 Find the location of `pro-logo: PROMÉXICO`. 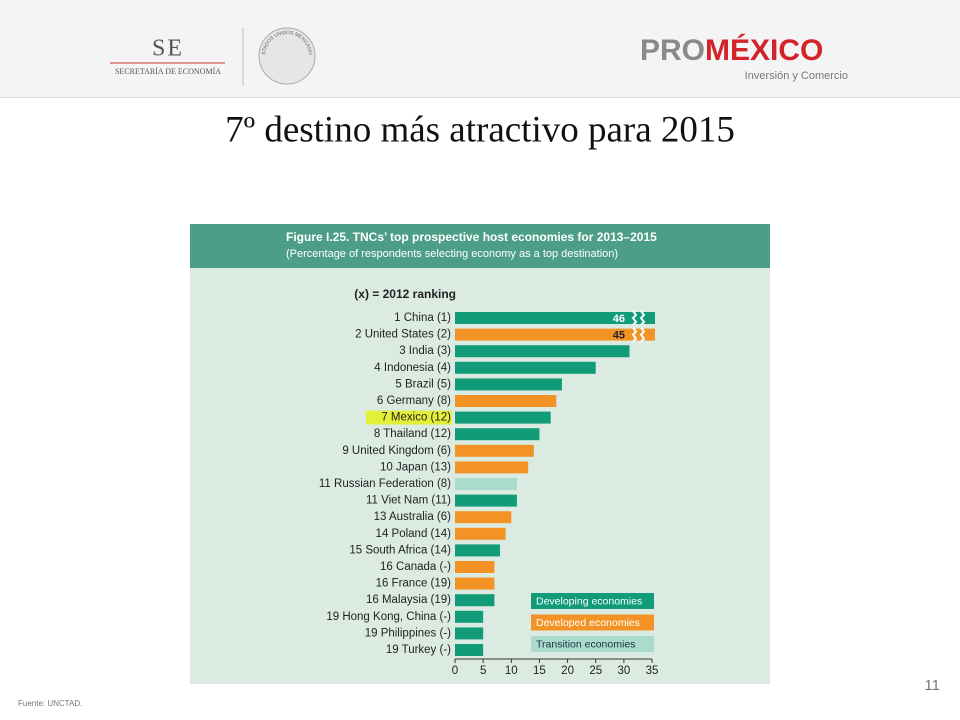

pro-logo: PROMÉXICO is located at coordinates (731, 50).